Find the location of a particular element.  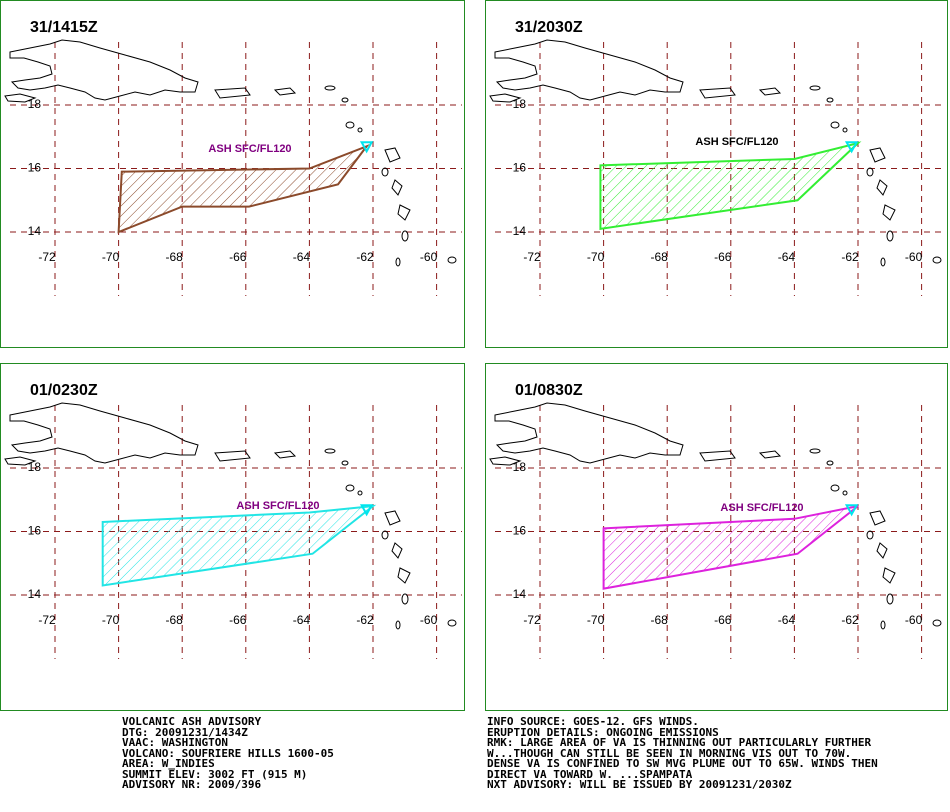

advisory-line: VOLCANO: SOUFRIERE HILLS 1600-05 is located at coordinates (228, 753).